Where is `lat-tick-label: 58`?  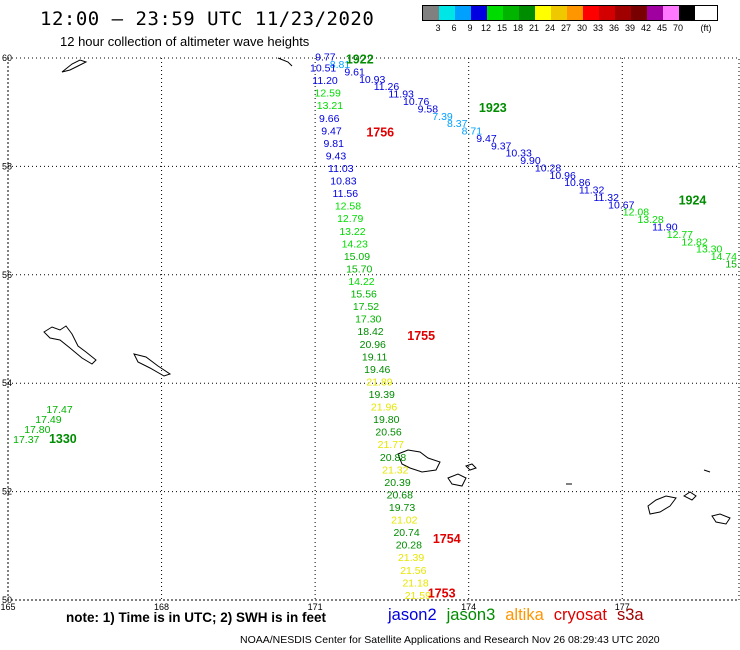 lat-tick-label: 58 is located at coordinates (7, 166).